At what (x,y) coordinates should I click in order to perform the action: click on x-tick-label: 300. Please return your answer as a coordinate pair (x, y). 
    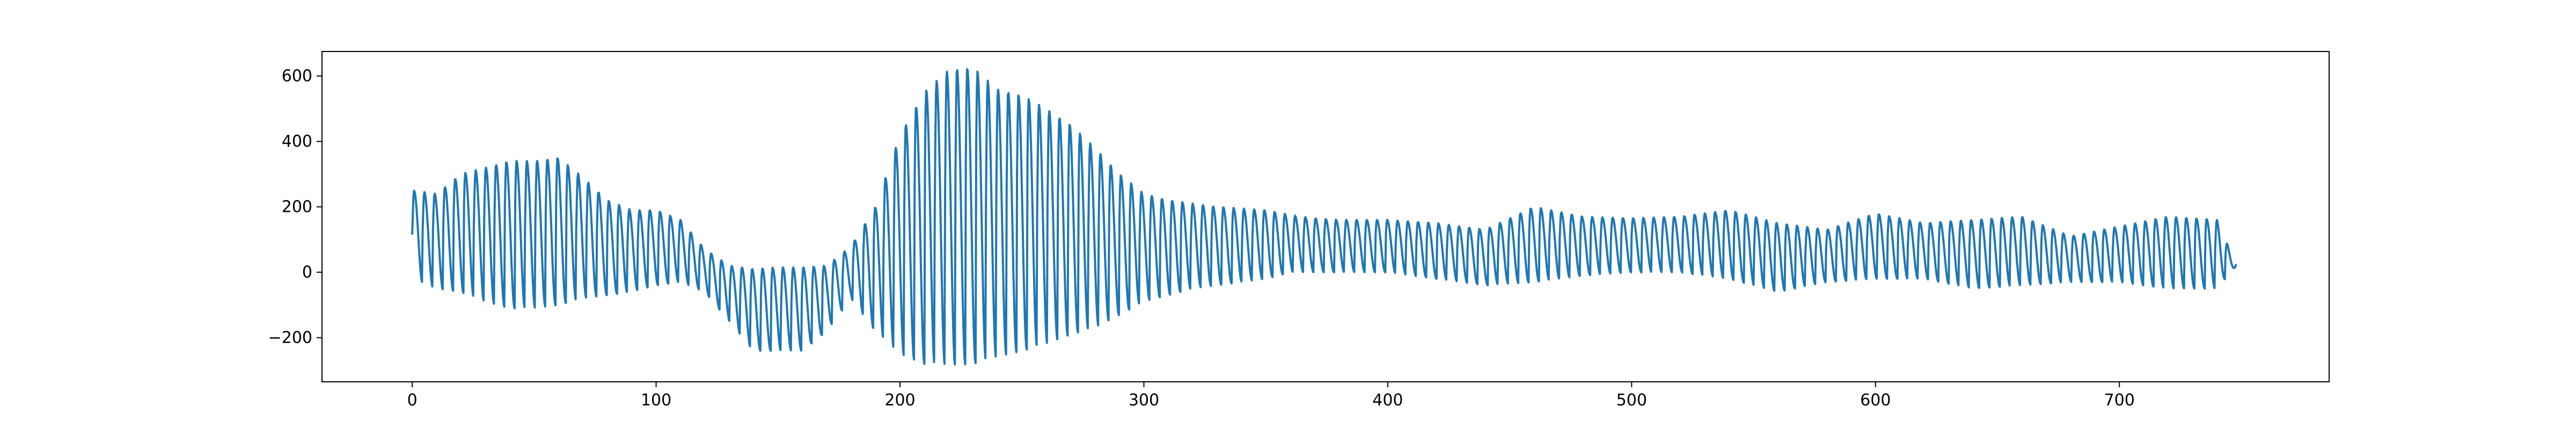
    Looking at the image, I should click on (1144, 400).